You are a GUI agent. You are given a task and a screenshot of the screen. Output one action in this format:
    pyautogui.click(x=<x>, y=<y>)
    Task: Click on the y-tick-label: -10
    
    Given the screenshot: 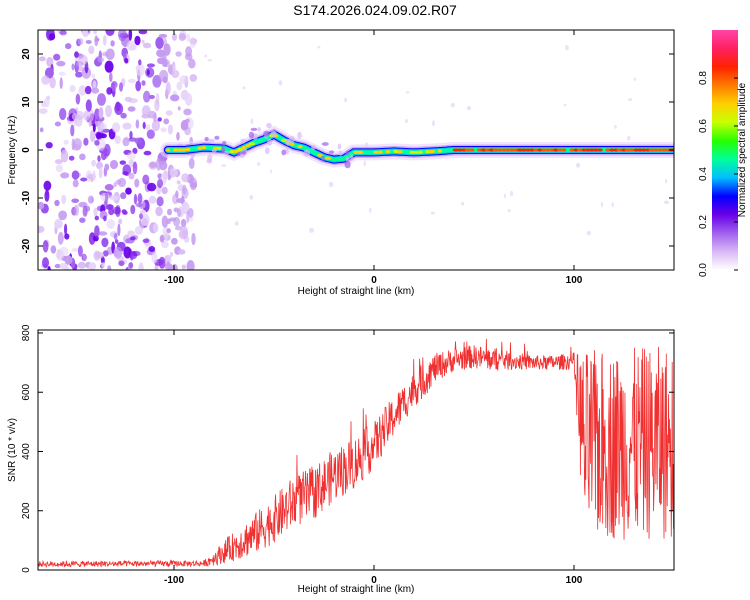 What is the action you would take?
    pyautogui.click(x=26, y=197)
    